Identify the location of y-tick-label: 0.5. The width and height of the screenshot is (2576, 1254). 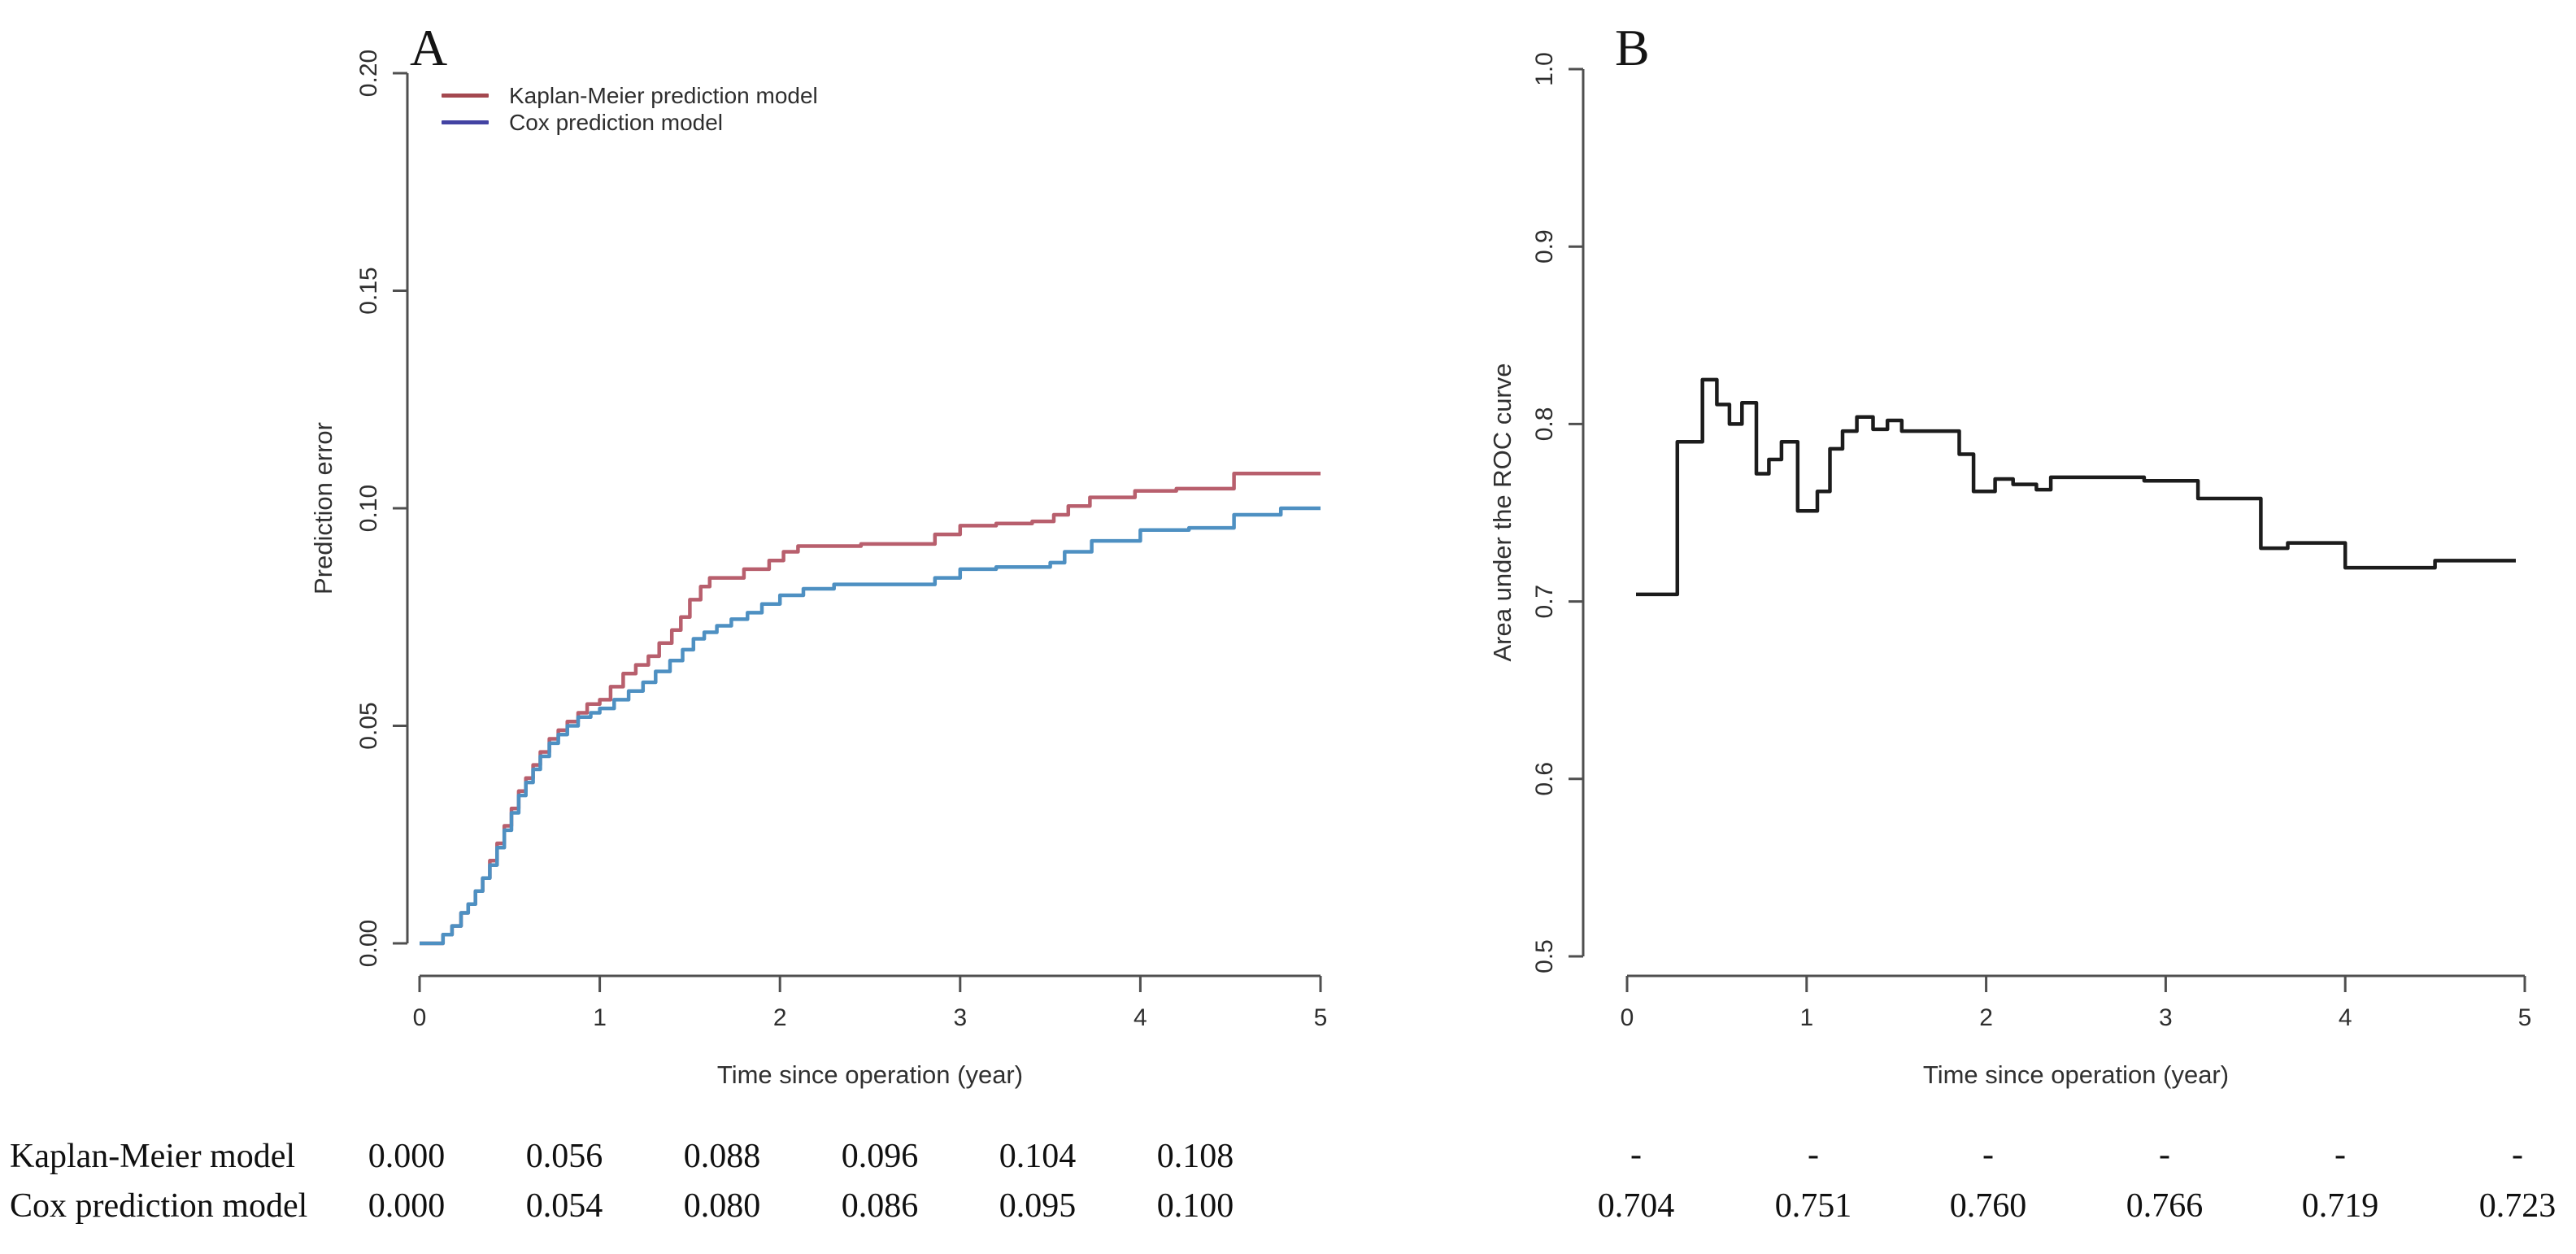
(1545, 956).